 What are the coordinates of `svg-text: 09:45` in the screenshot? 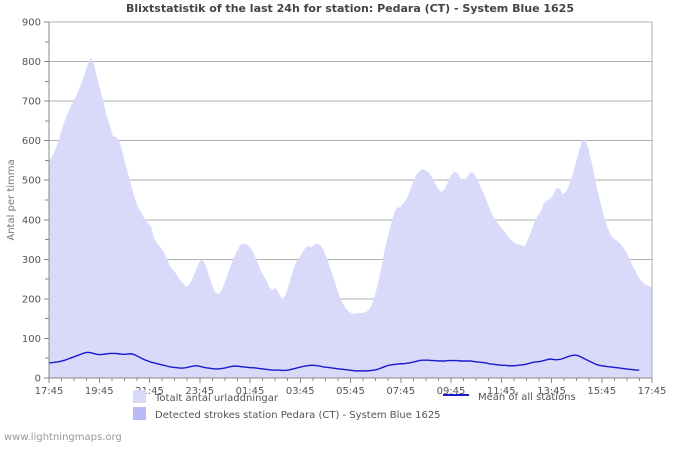 It's located at (451, 391).